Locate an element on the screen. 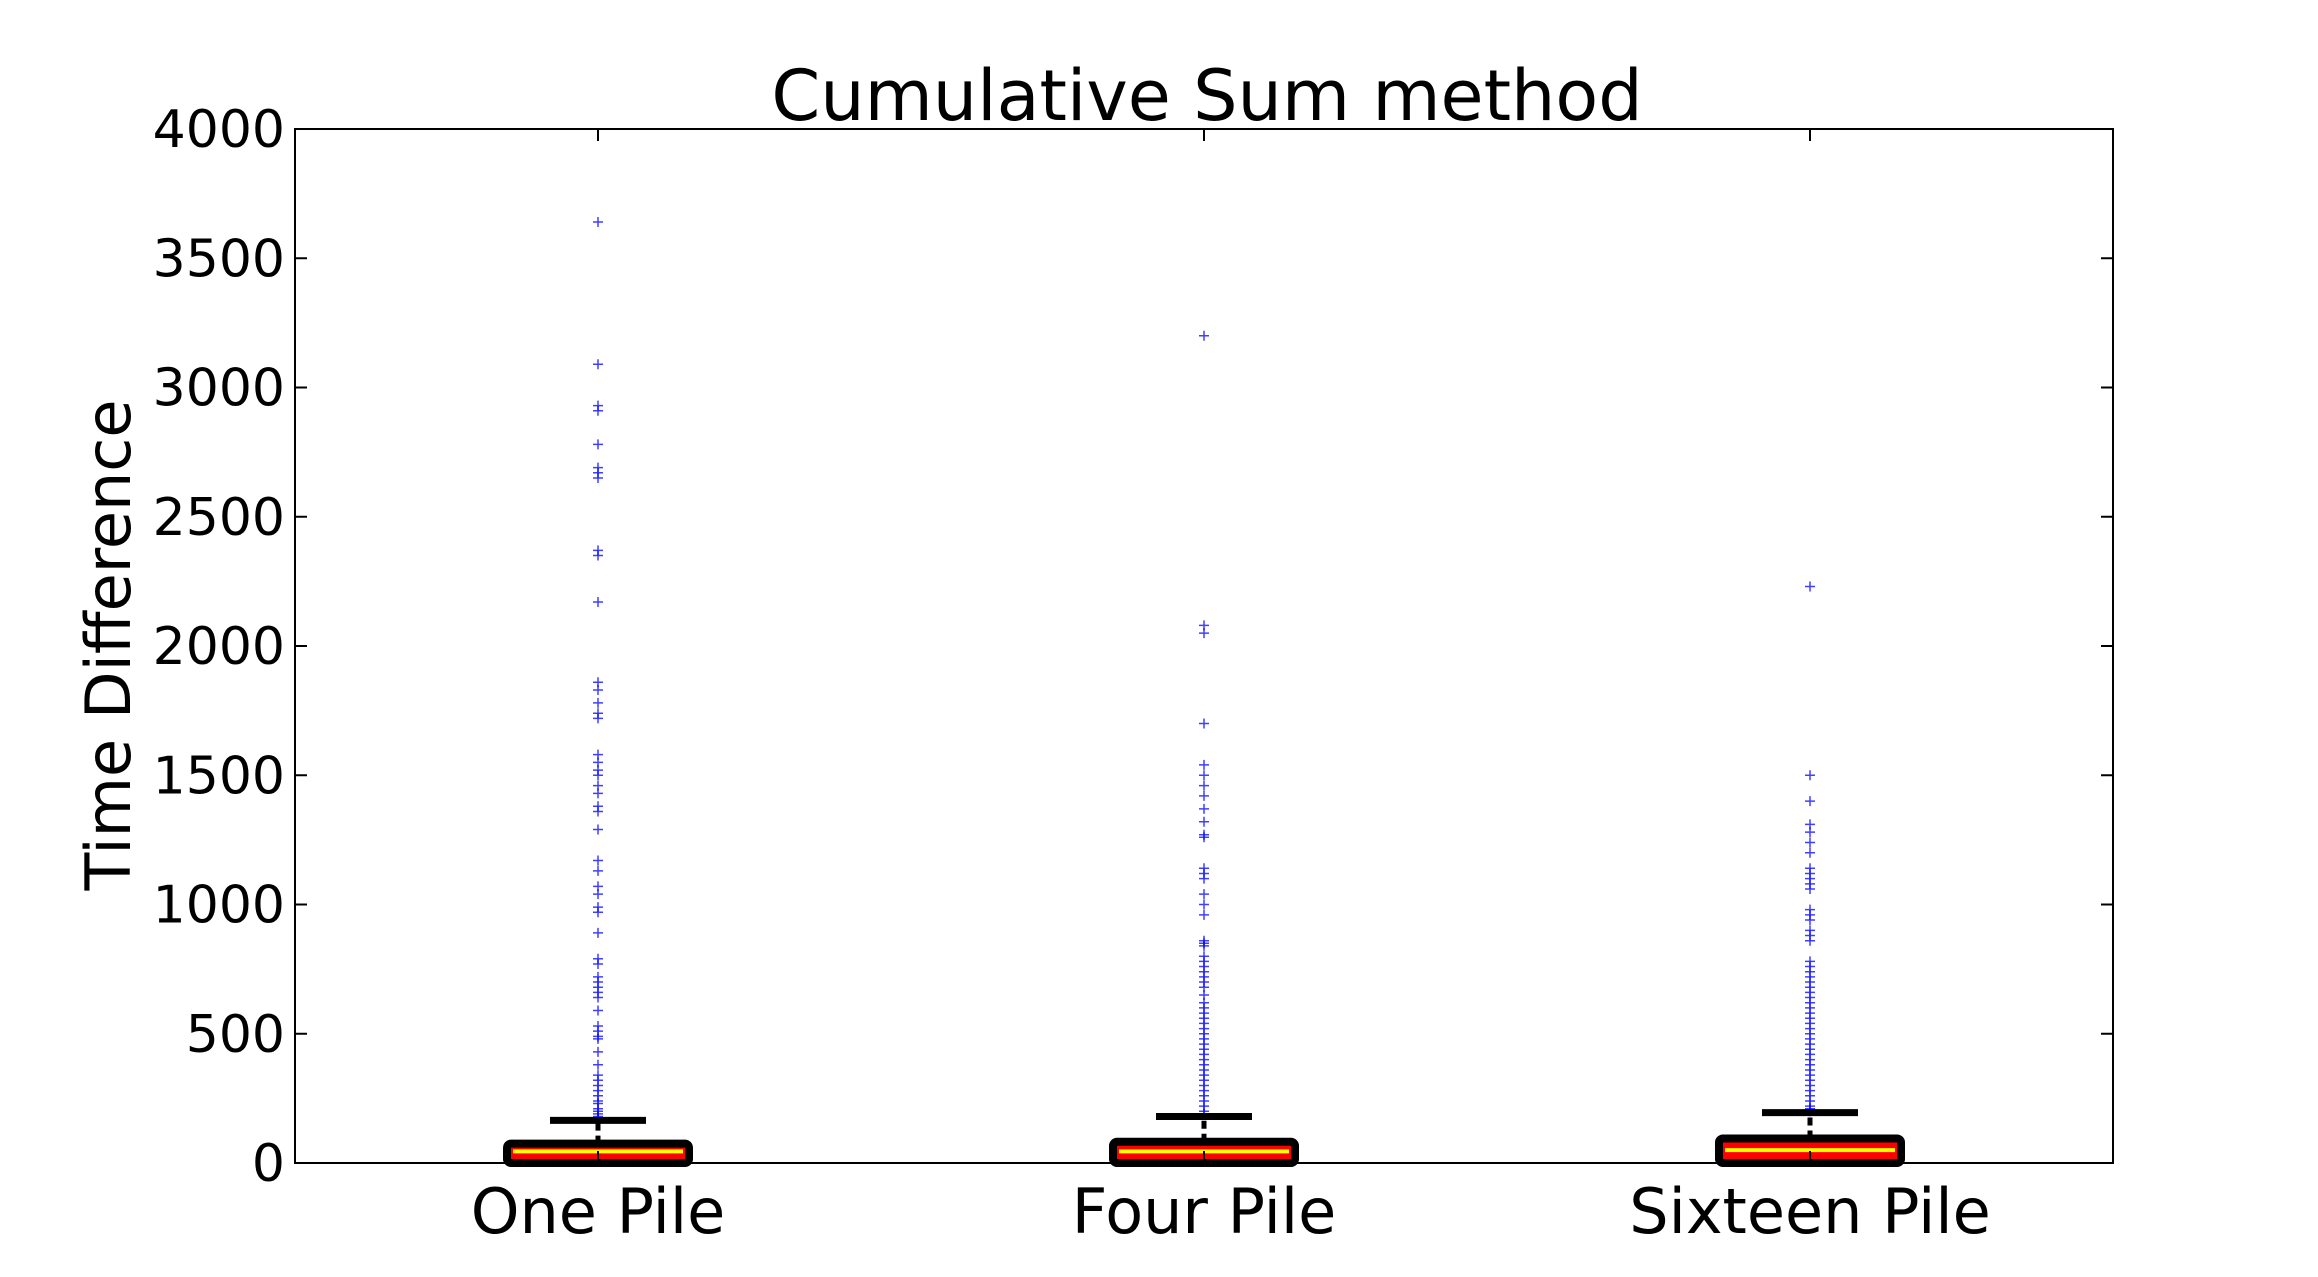 The width and height of the screenshot is (2318, 1277). y-tick-label: 3000 is located at coordinates (219, 389).